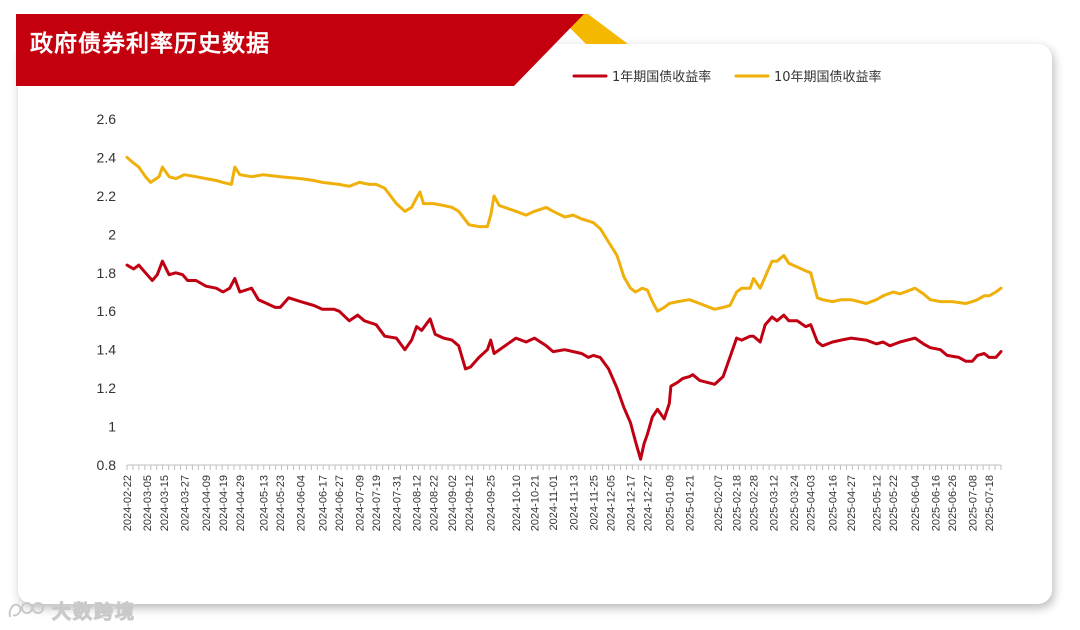 The height and width of the screenshot is (630, 1080). I want to click on x-tick-label: 2024-04-09, so click(207, 503).